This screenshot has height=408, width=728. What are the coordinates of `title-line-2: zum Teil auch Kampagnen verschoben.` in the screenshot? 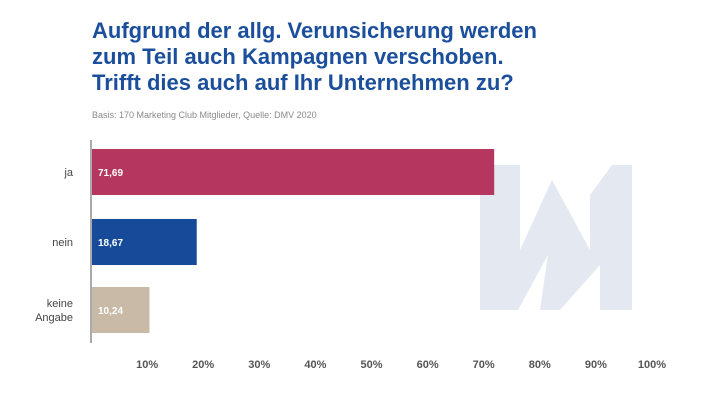 It's located at (298, 56).